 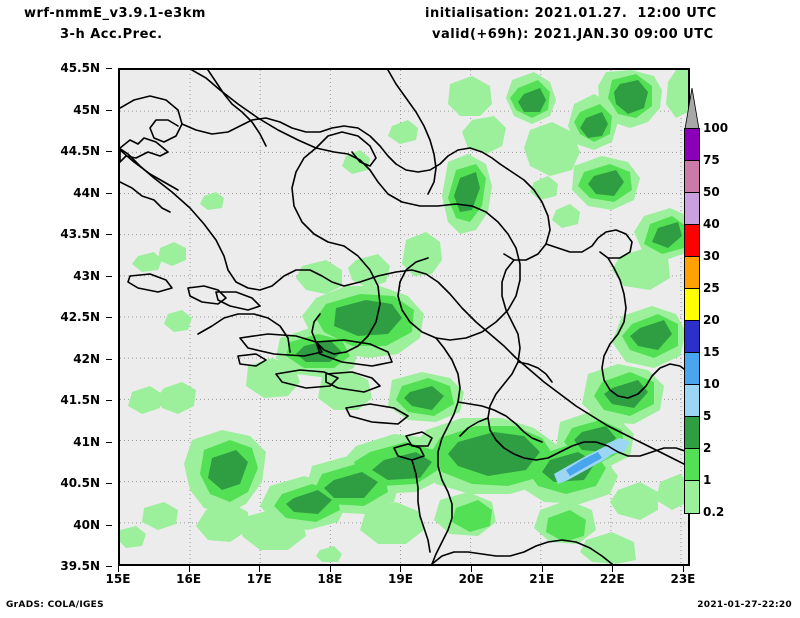 What do you see at coordinates (86, 358) in the screenshot?
I see `y-axis-tick-label: 42N` at bounding box center [86, 358].